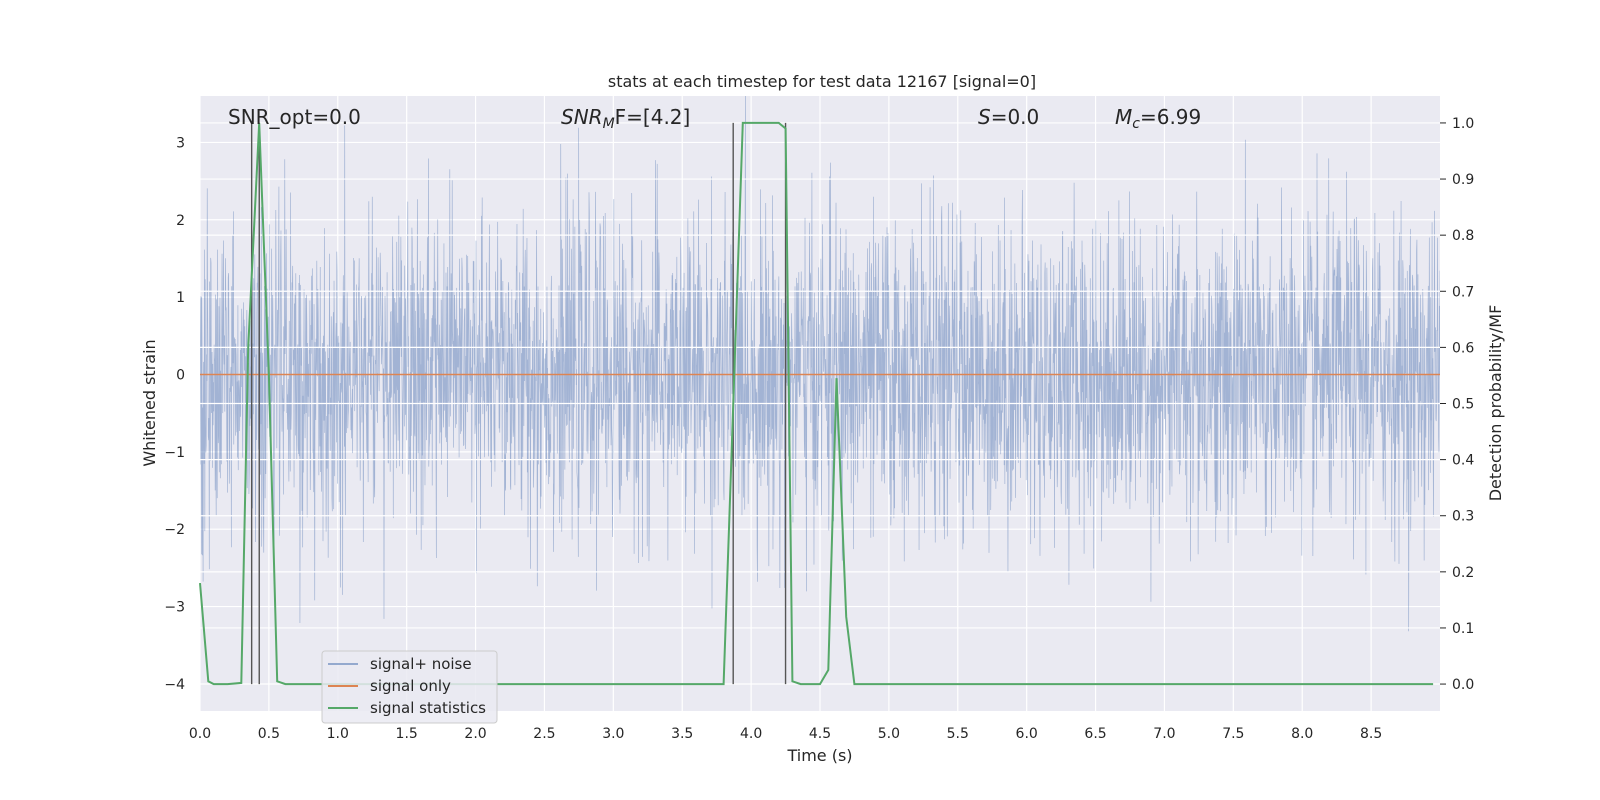 Image resolution: width=1600 pixels, height=800 pixels. Describe the element at coordinates (582, 117) in the screenshot. I see `annotation-snr-mf-base: SNR` at that location.